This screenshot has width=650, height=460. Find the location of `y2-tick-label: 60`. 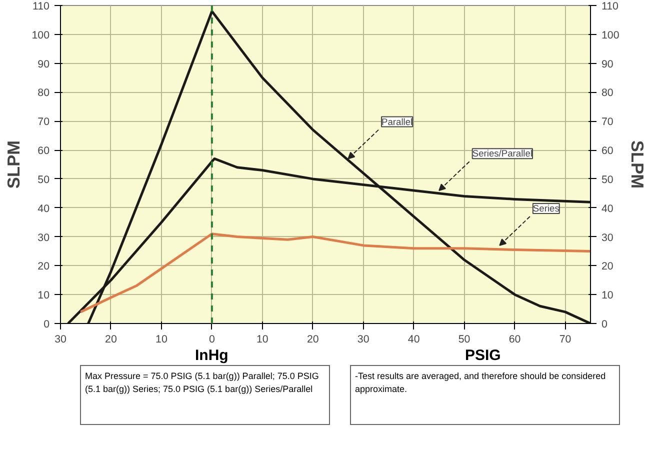

y2-tick-label: 60 is located at coordinates (608, 151).